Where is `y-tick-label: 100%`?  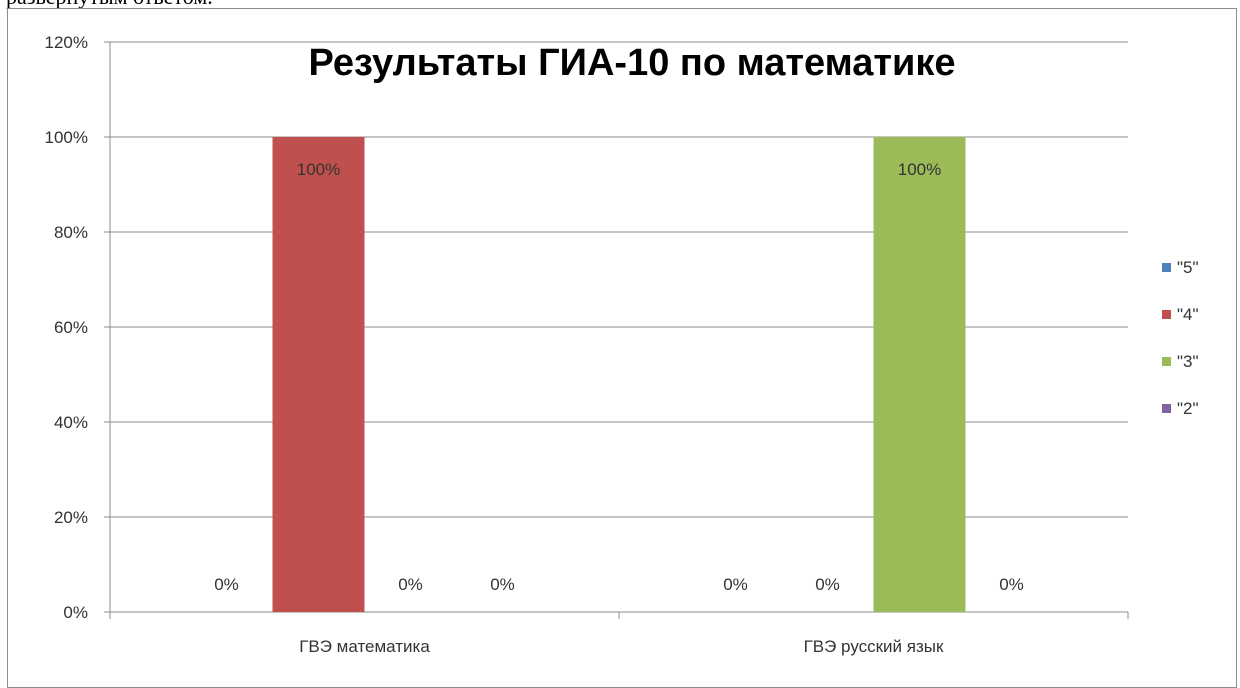
y-tick-label: 100% is located at coordinates (66, 137).